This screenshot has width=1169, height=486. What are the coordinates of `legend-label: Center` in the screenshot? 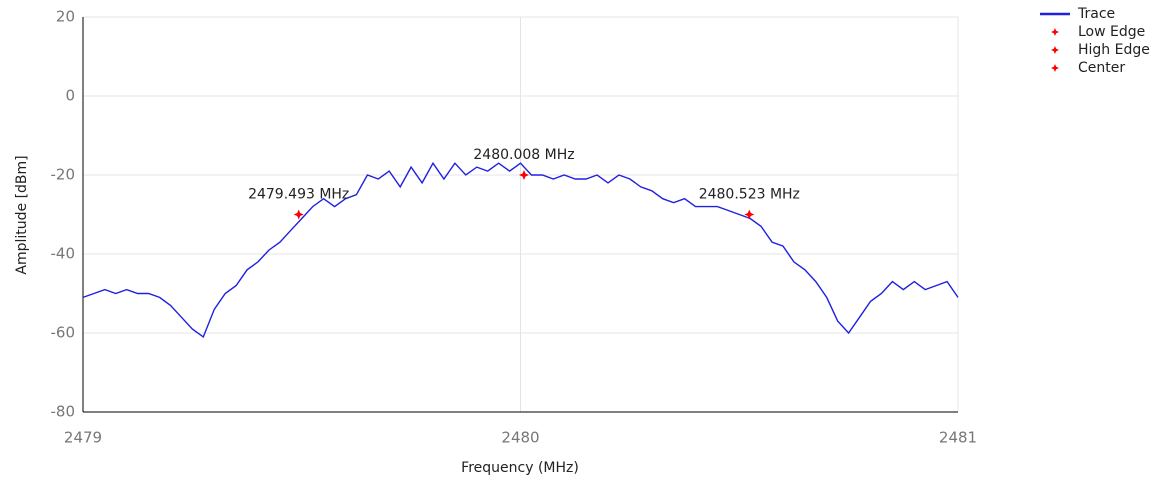 It's located at (1101, 68).